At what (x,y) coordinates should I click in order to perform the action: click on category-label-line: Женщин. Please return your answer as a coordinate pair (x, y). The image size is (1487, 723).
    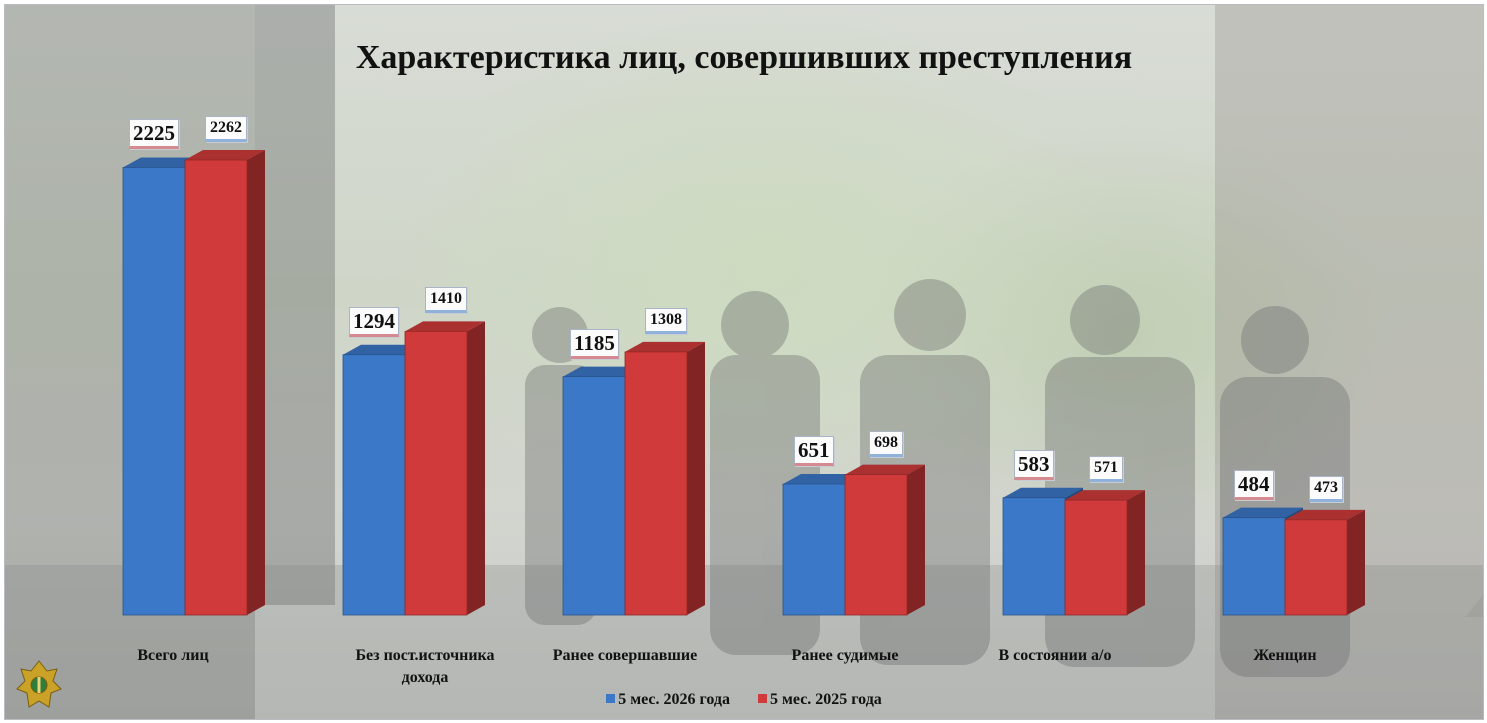
    Looking at the image, I should click on (1285, 655).